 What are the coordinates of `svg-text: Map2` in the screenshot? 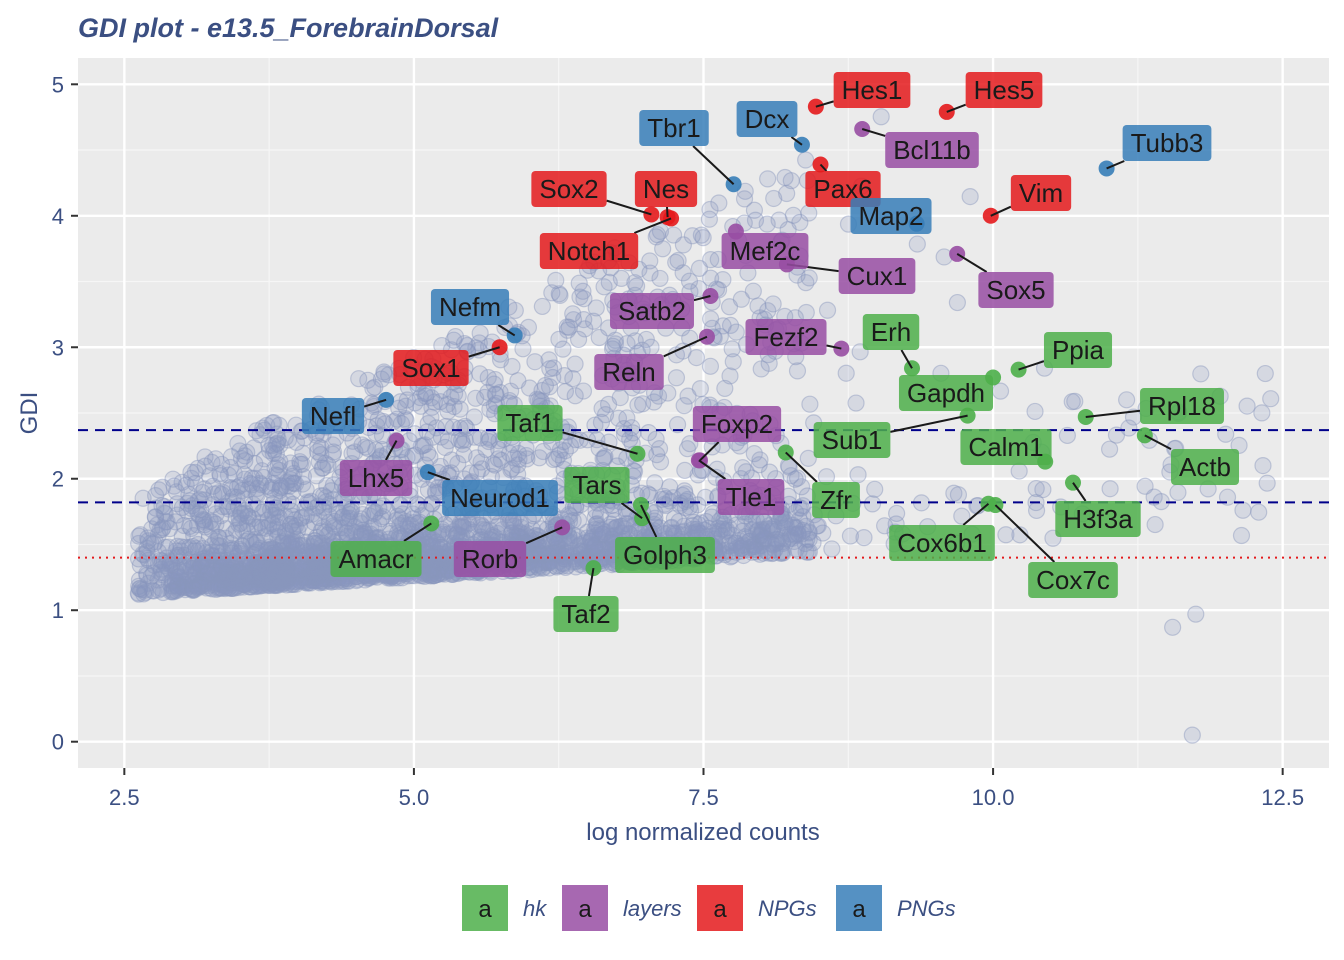 It's located at (890, 216).